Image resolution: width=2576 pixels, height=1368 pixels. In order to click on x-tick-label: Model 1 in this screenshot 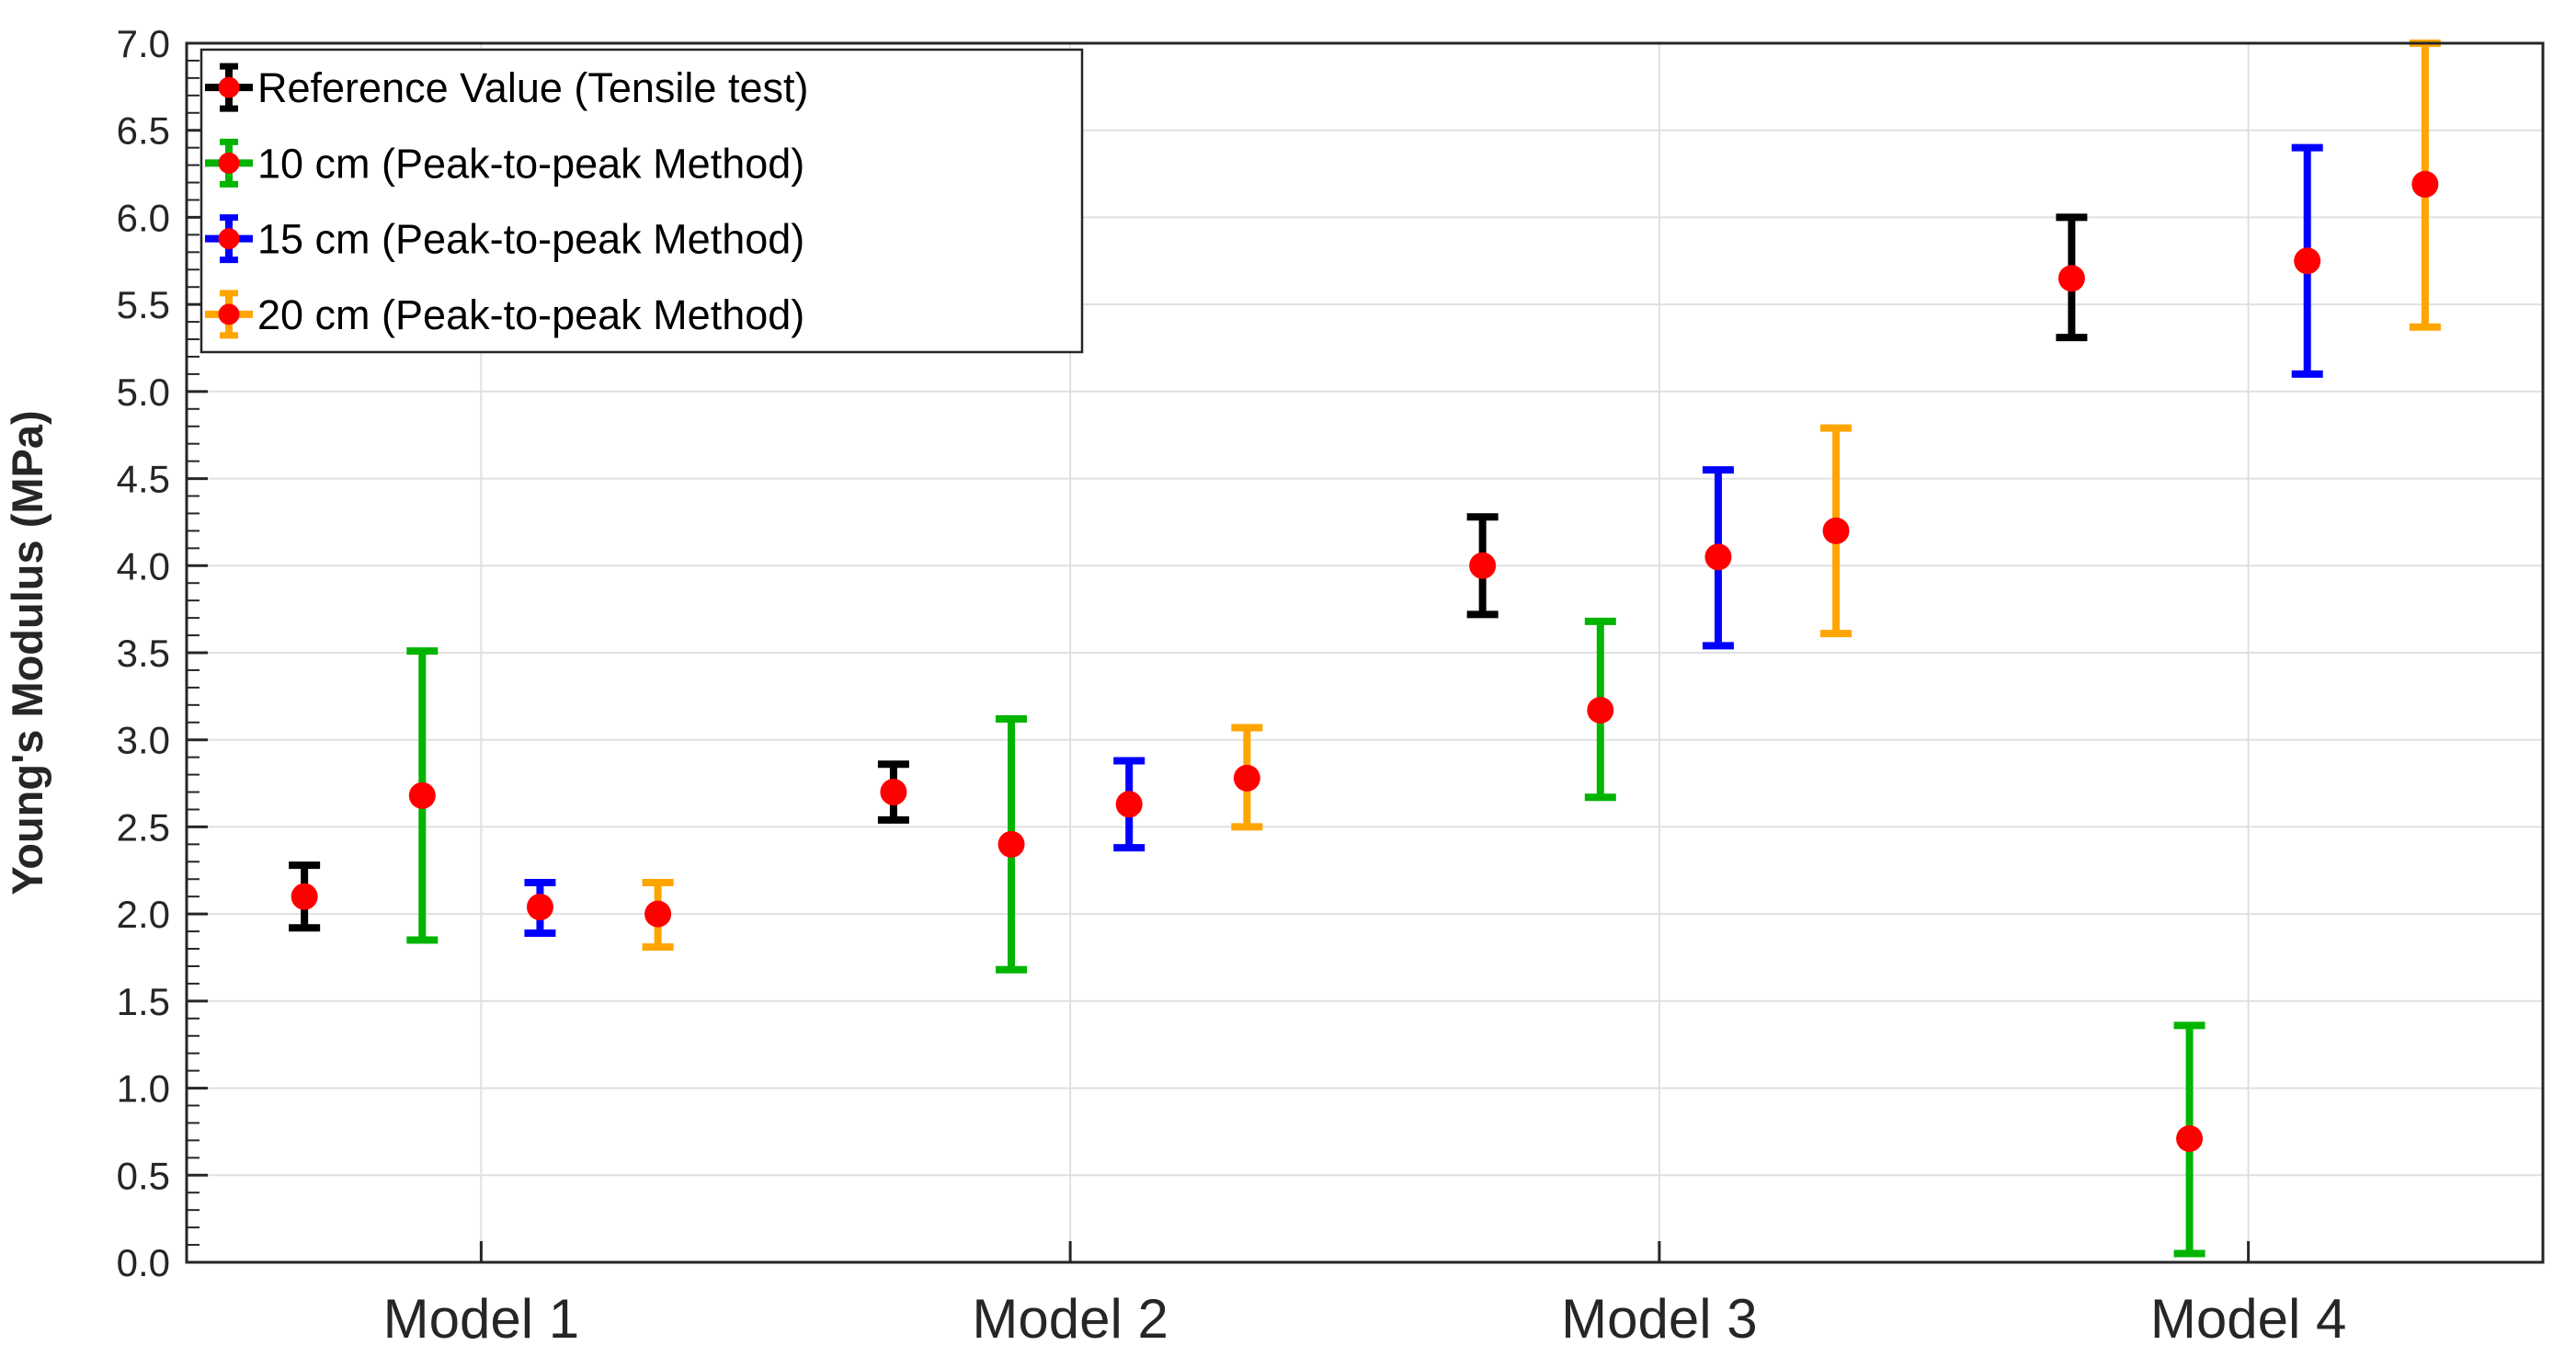, I will do `click(481, 1319)`.